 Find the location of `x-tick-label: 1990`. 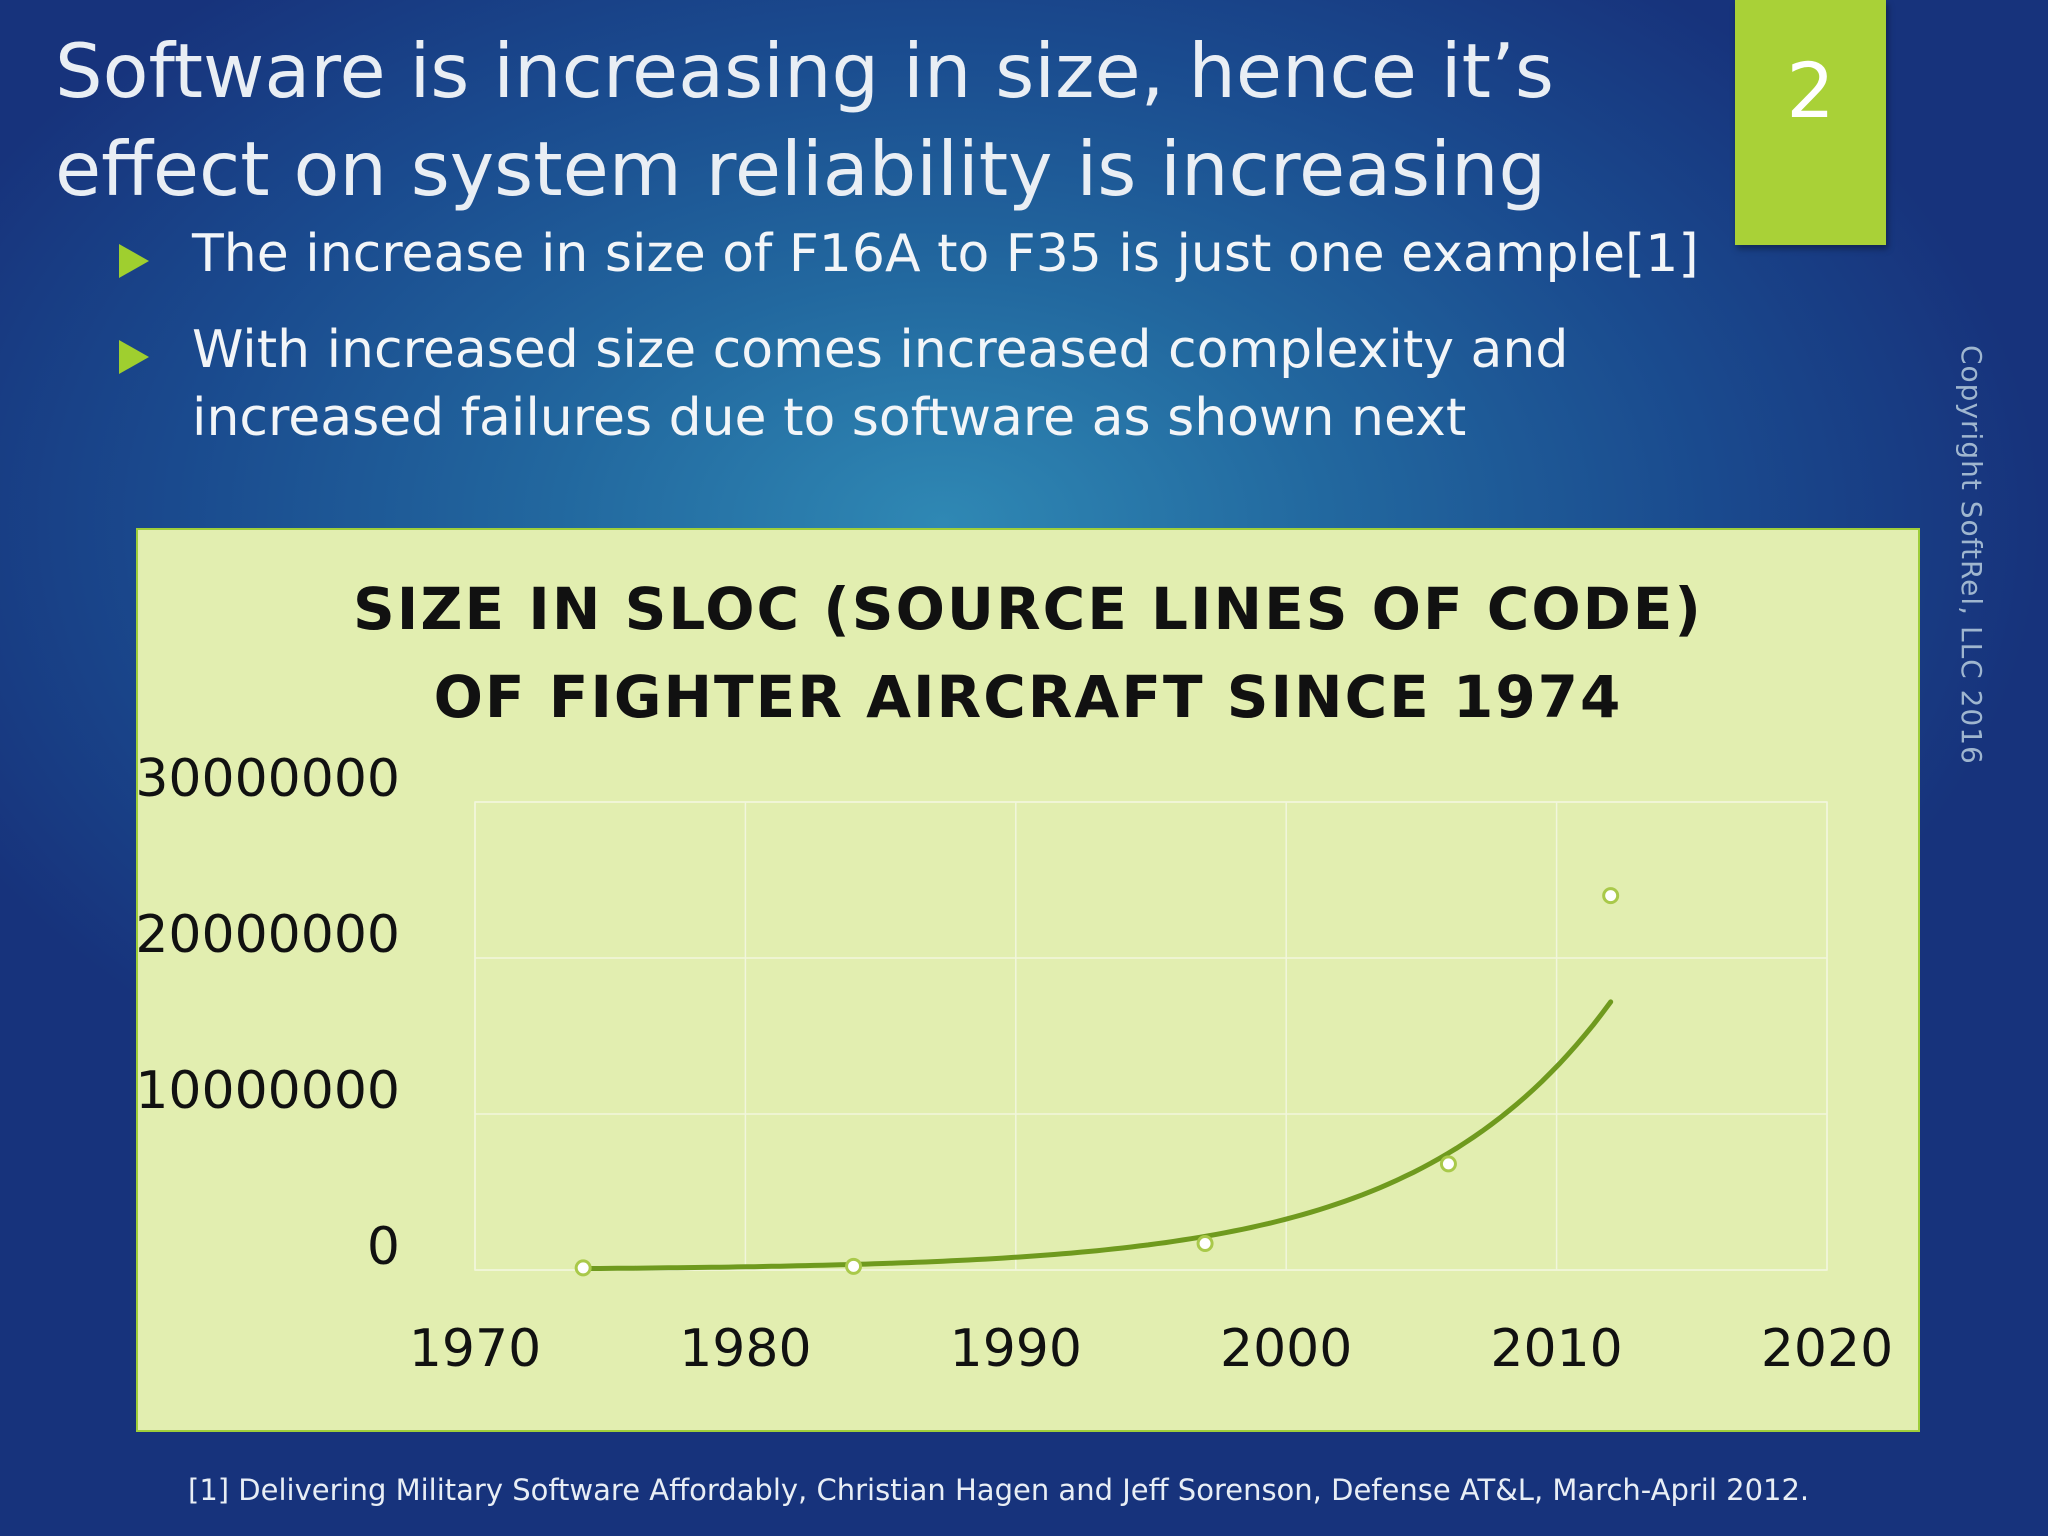

x-tick-label: 1990 is located at coordinates (1016, 1349).